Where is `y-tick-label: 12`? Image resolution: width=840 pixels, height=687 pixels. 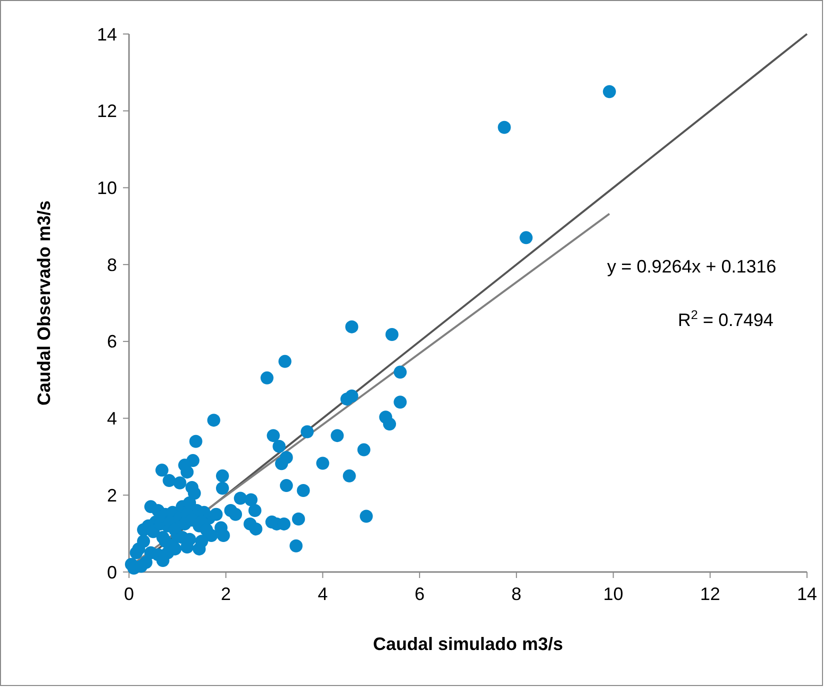
y-tick-label: 12 is located at coordinates (106, 111).